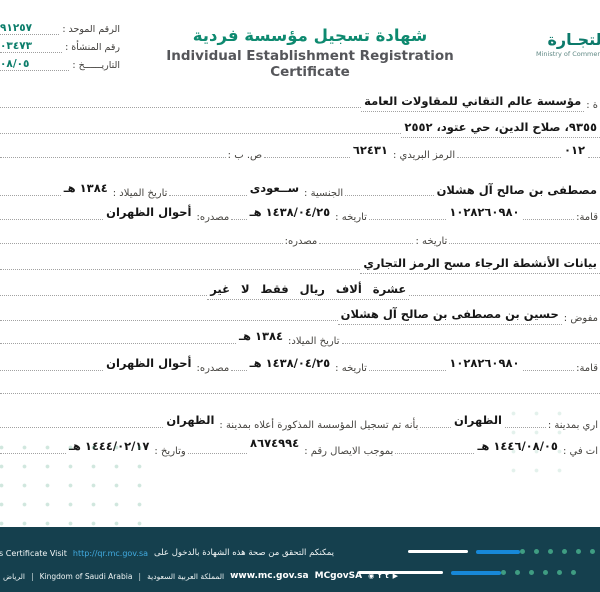 The height and width of the screenshot is (592, 600). What do you see at coordinates (33, 553) in the screenshot?
I see `verify-text-english-fragment: is Certificate Visit` at bounding box center [33, 553].